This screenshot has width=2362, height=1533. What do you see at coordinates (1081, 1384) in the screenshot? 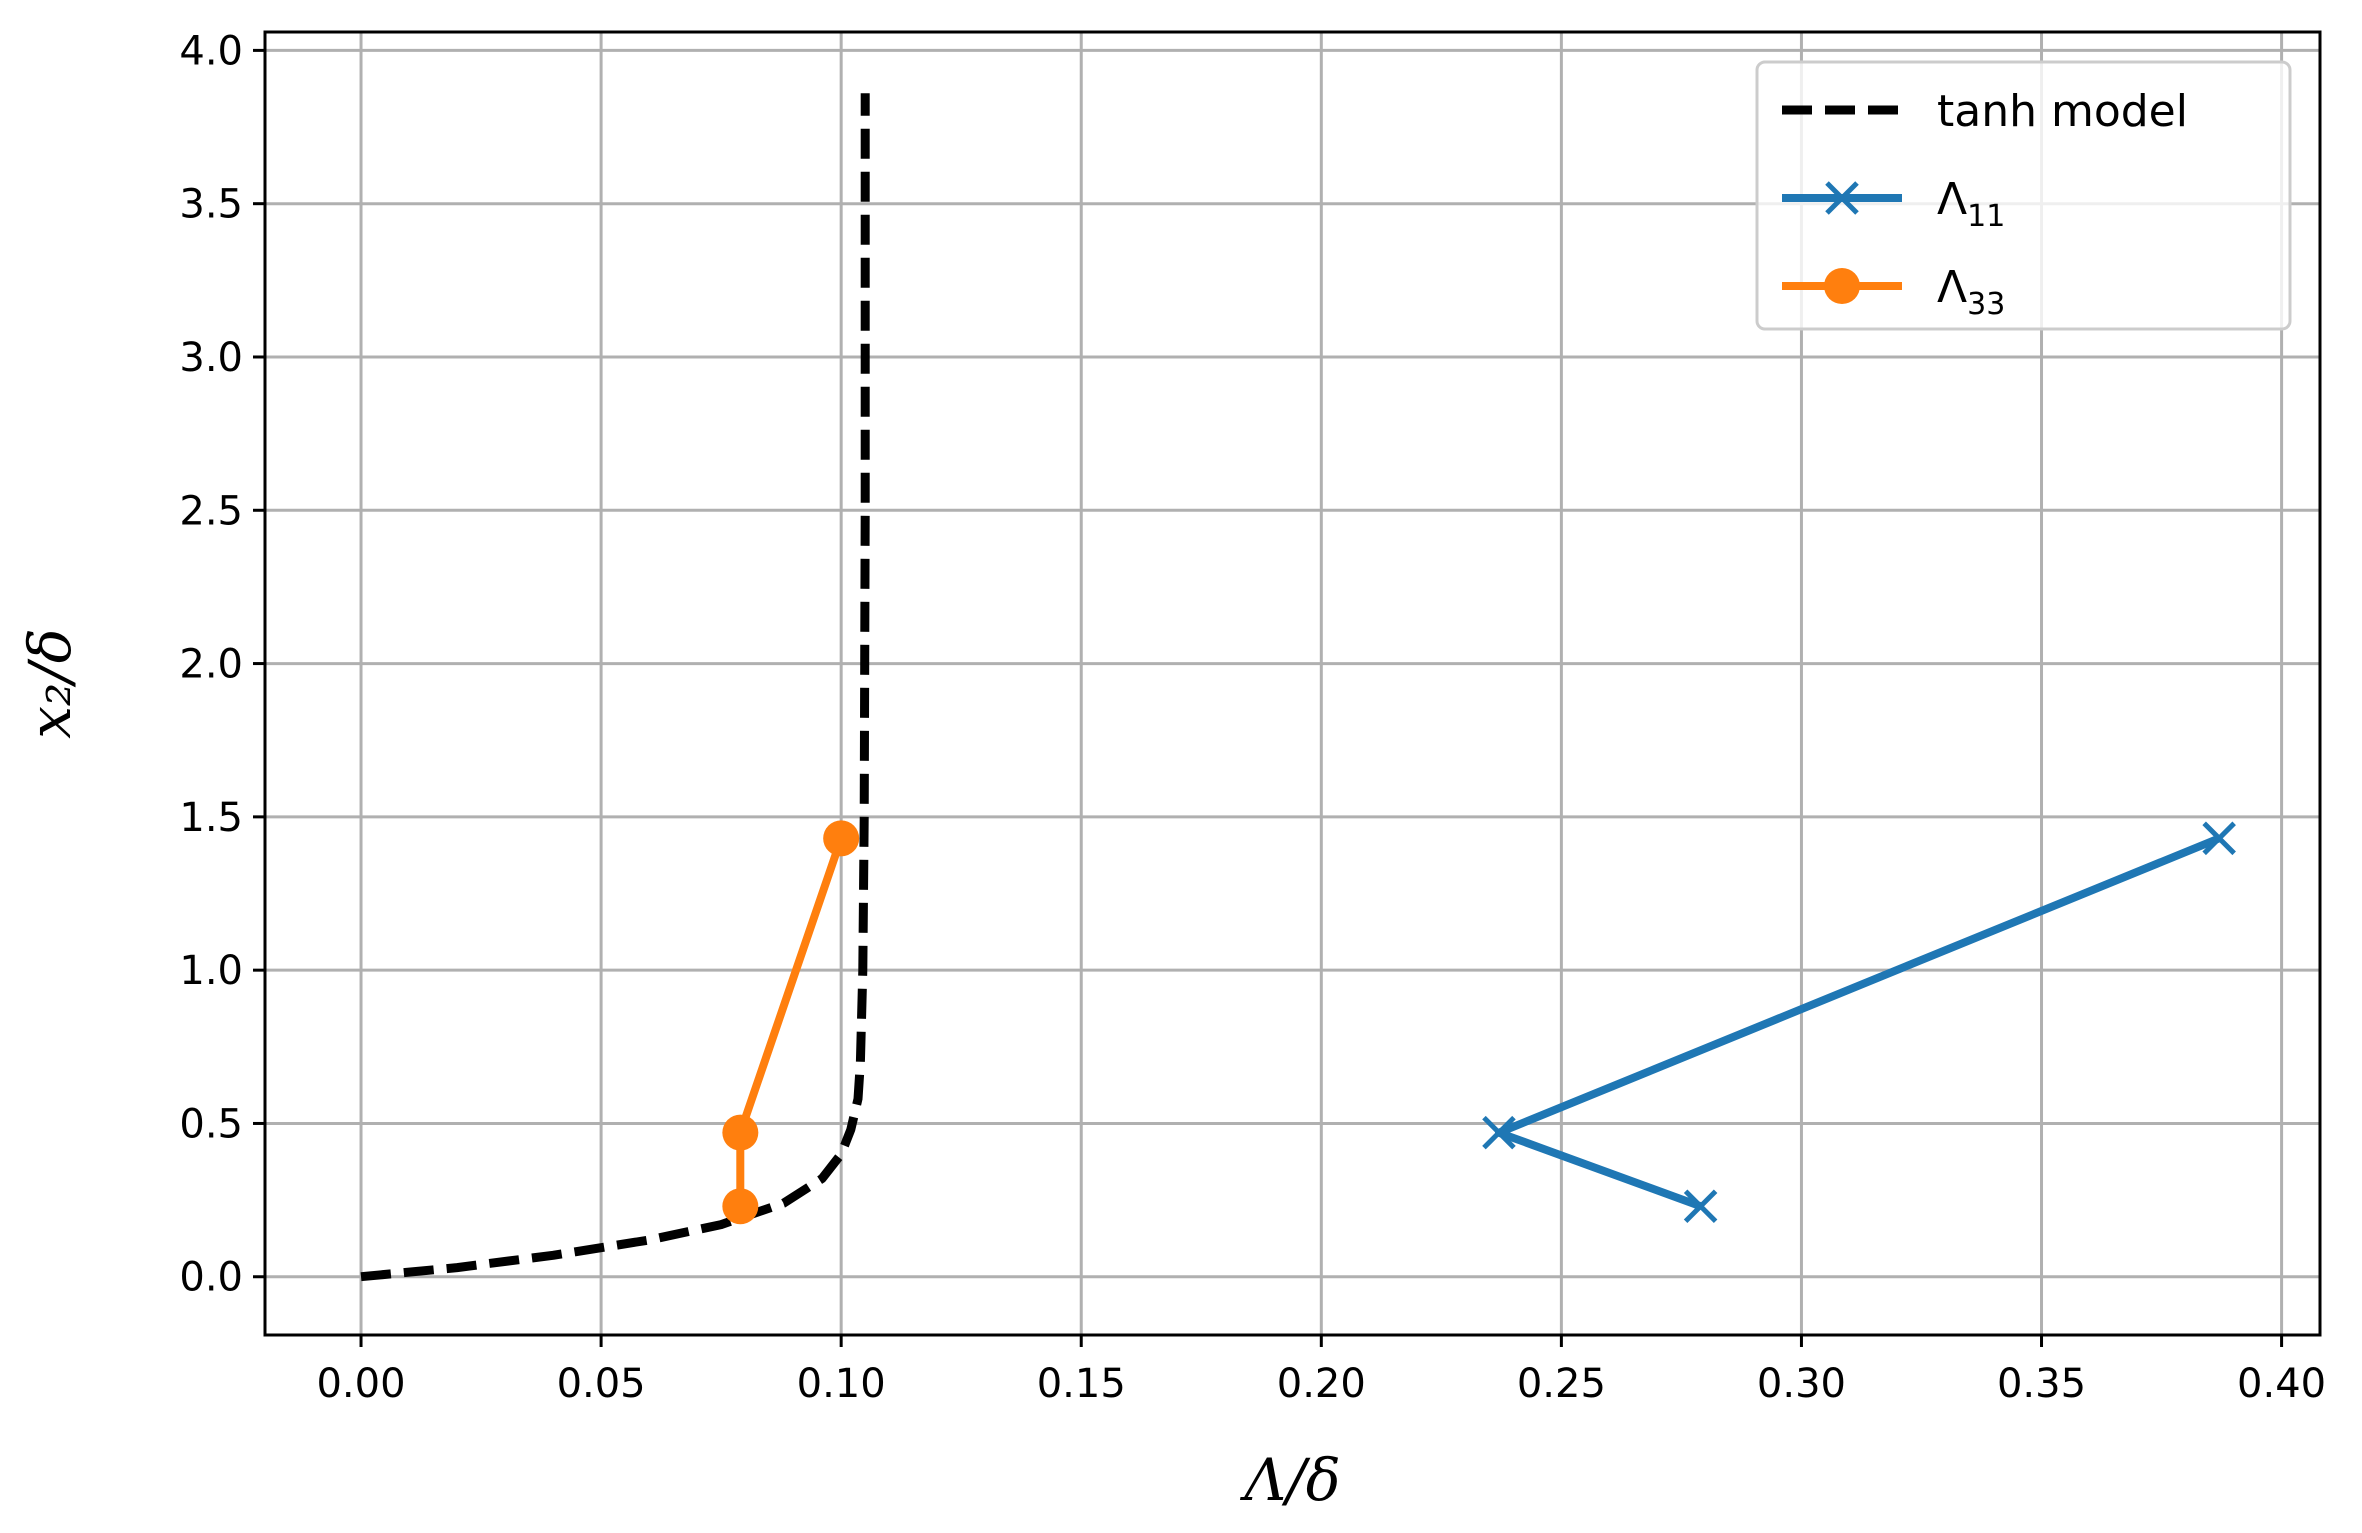
I see `x-tick-label: 0.15` at bounding box center [1081, 1384].